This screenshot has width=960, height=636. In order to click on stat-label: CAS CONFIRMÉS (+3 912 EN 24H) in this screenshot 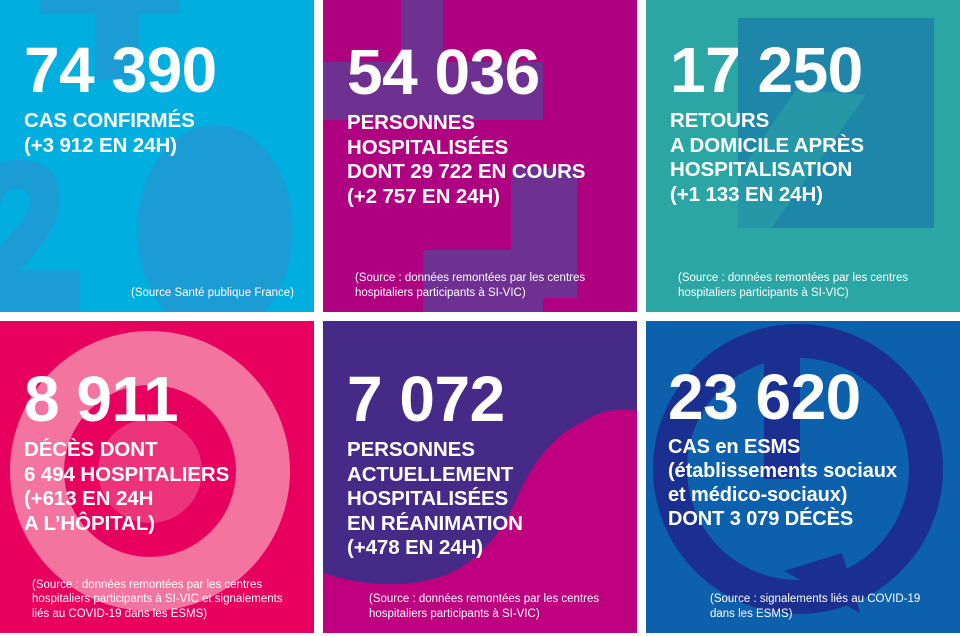, I will do `click(162, 133)`.